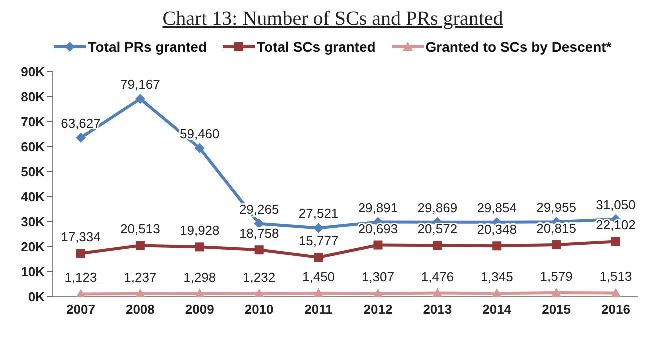 This screenshot has width=666, height=338. Describe the element at coordinates (318, 214) in the screenshot. I see `data-label: 27,521` at that location.